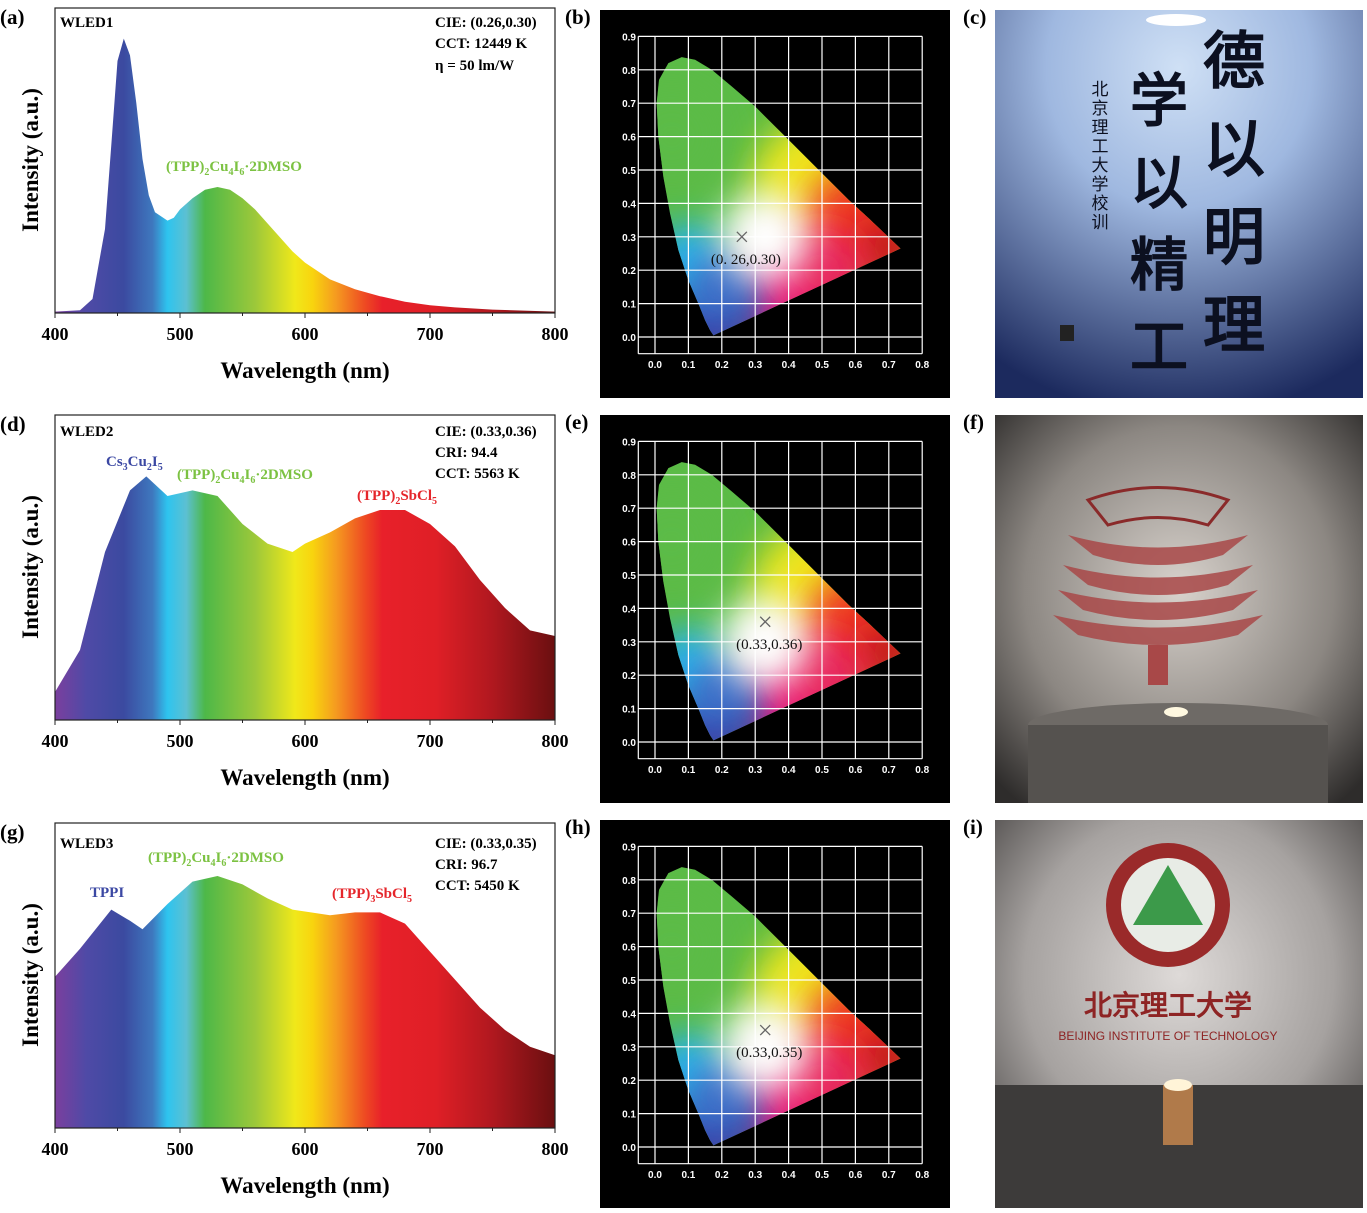 The height and width of the screenshot is (1213, 1367). I want to click on y-tick-label: 0.4, so click(629, 204).